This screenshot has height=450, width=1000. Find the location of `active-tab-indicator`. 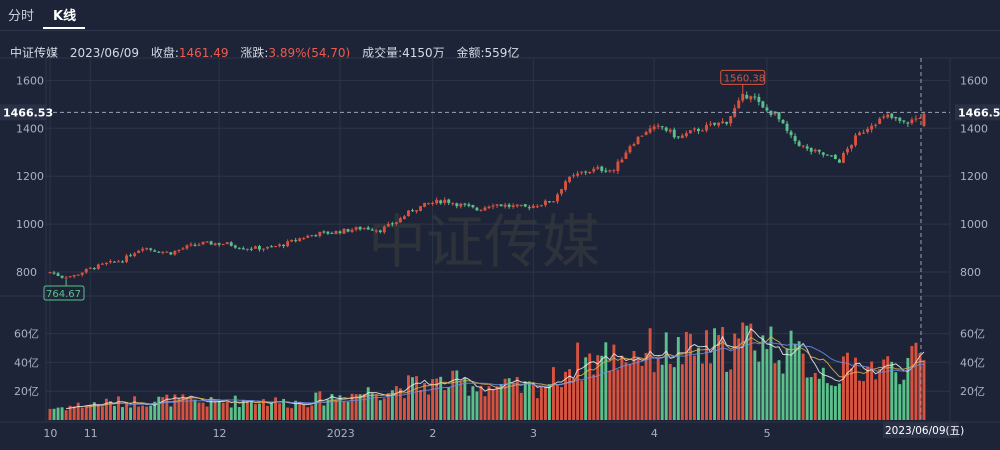

active-tab-indicator is located at coordinates (64, 28).